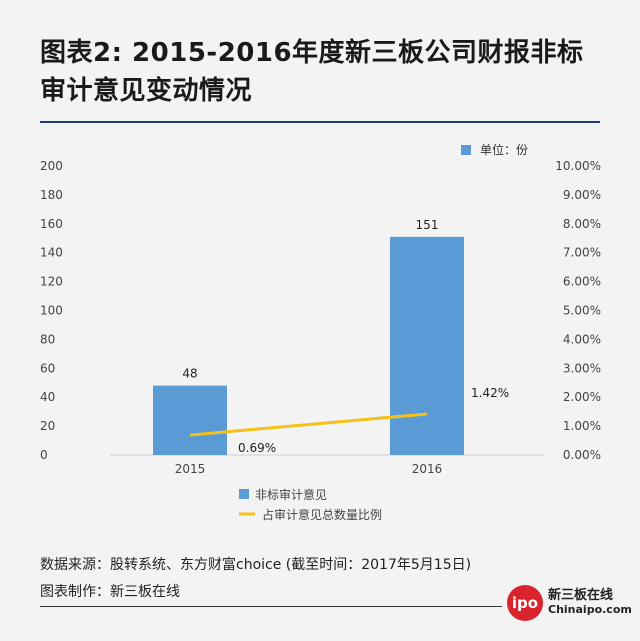  Describe the element at coordinates (582, 282) in the screenshot. I see `right-tick-label: 6.00%` at that location.